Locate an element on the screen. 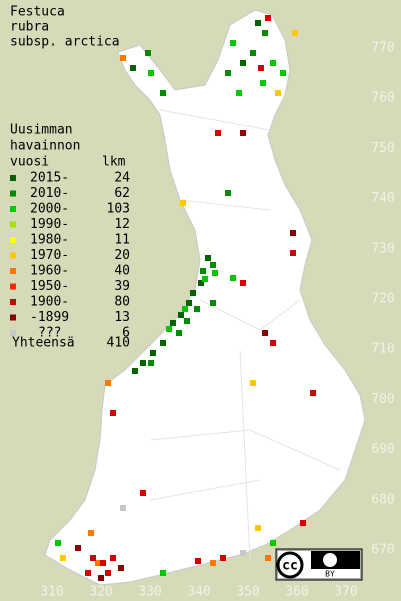  legend-count: 80 is located at coordinates (122, 302).